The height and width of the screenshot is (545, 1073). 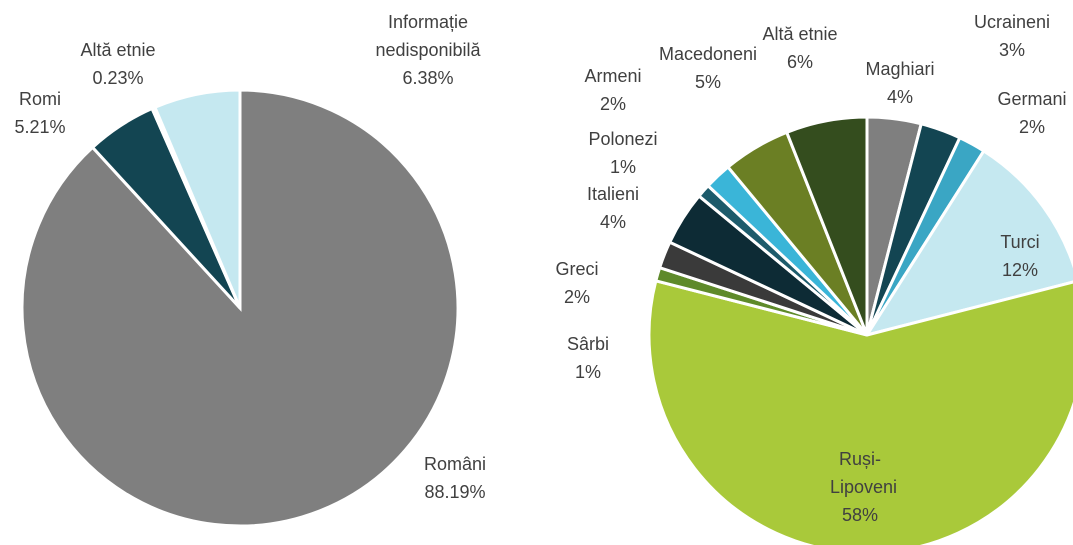 I want to click on slice-value: 5.21%, so click(x=40, y=127).